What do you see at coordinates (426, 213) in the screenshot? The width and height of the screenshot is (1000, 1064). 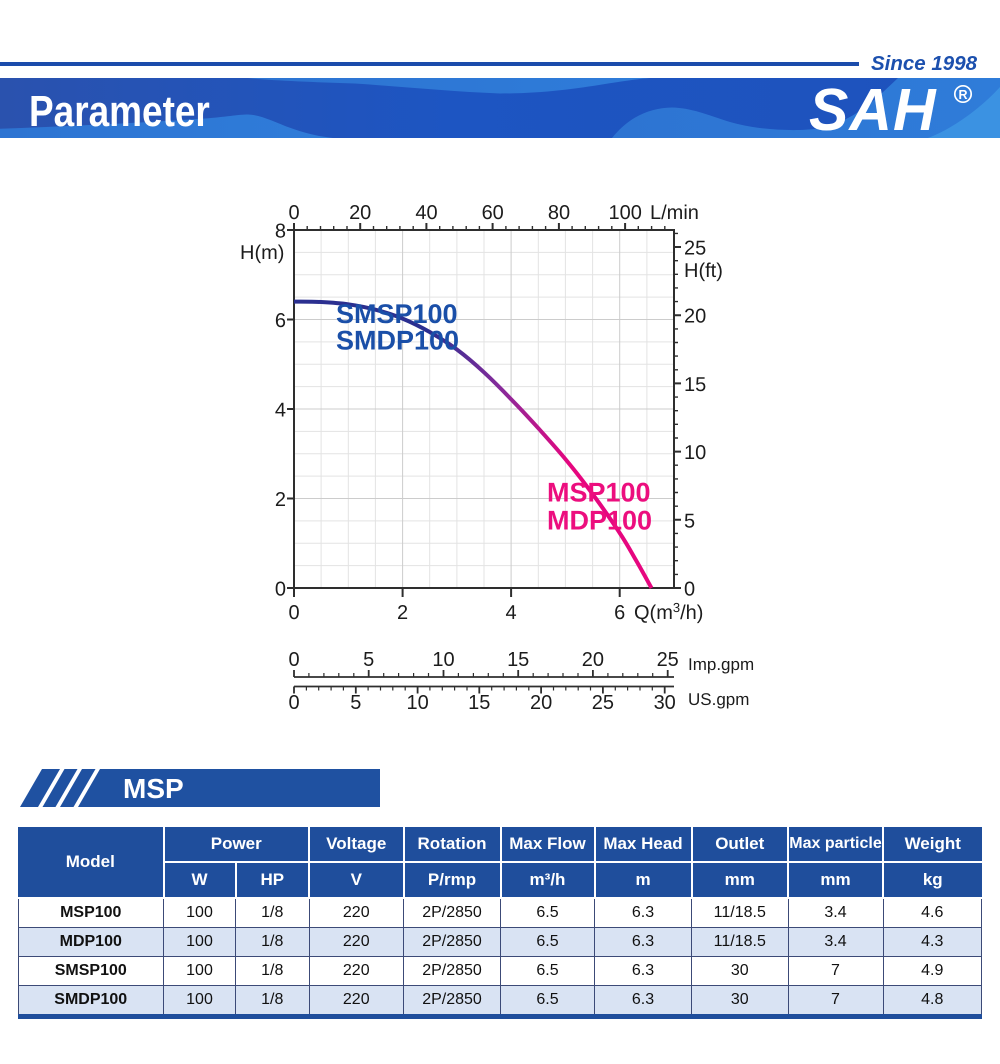 I see `svg-text: 40` at bounding box center [426, 213].